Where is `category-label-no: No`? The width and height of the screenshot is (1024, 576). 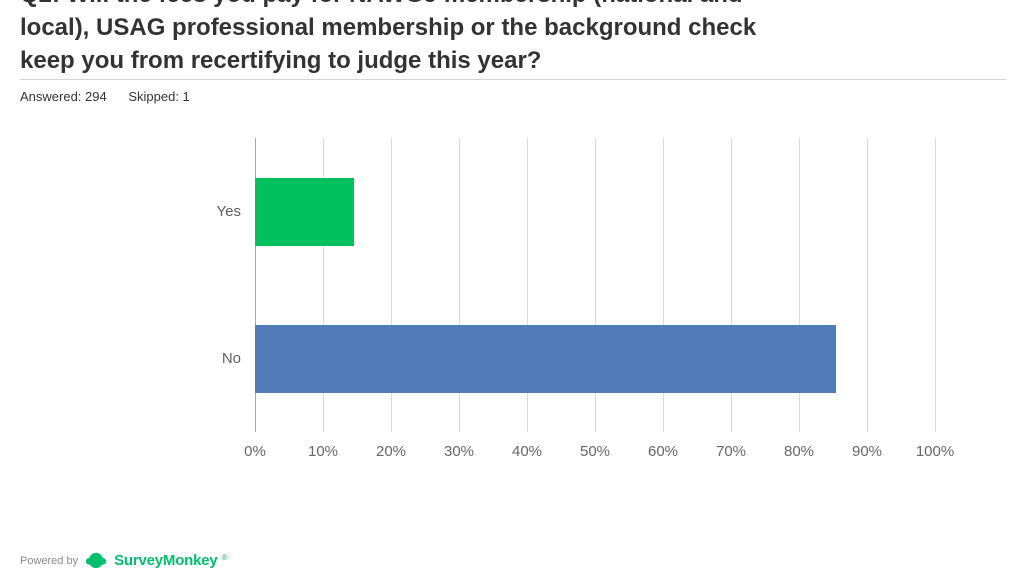
category-label-no: No is located at coordinates (231, 358).